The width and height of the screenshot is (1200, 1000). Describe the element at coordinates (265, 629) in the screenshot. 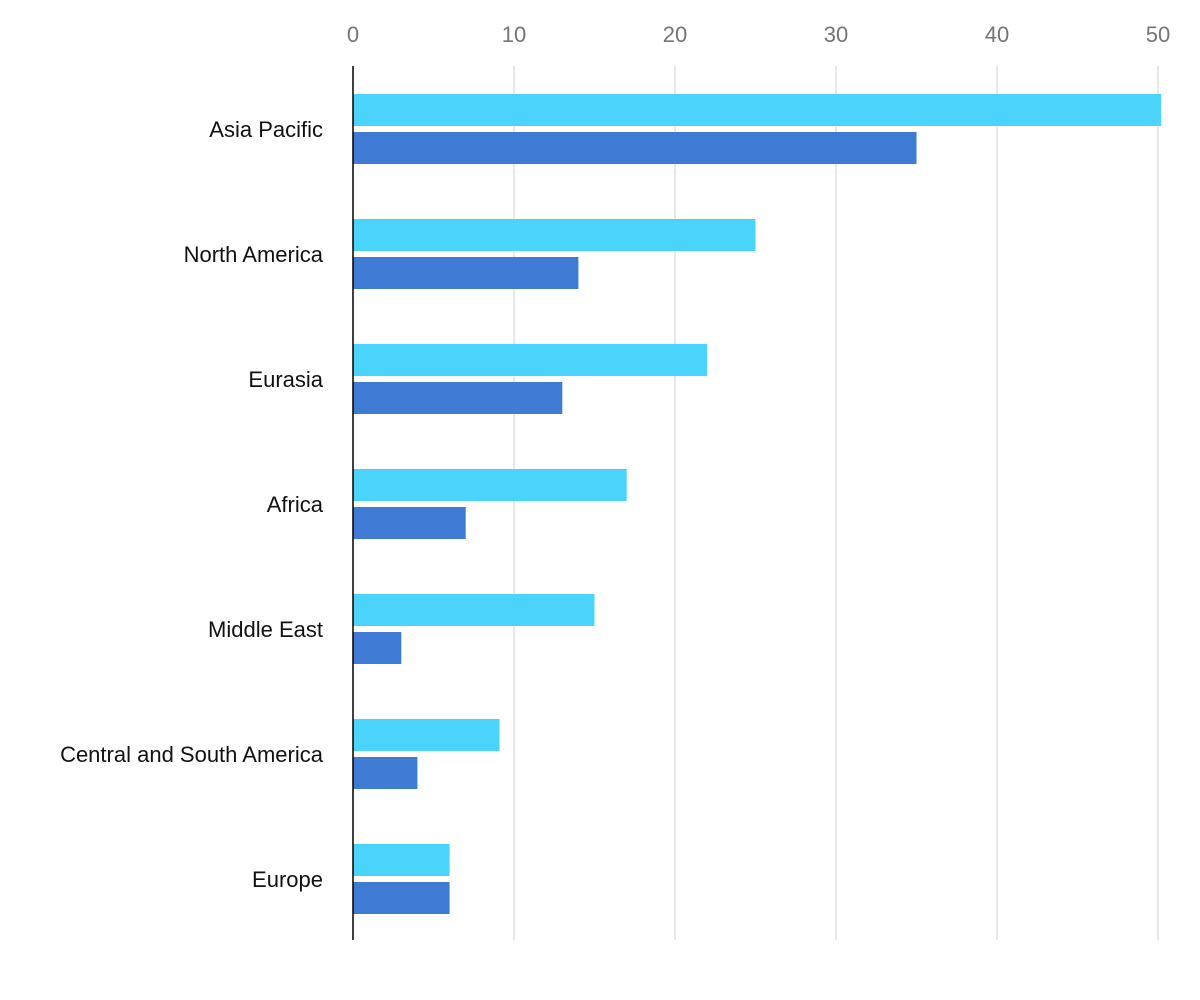

I see `category-label: Middle East` at that location.